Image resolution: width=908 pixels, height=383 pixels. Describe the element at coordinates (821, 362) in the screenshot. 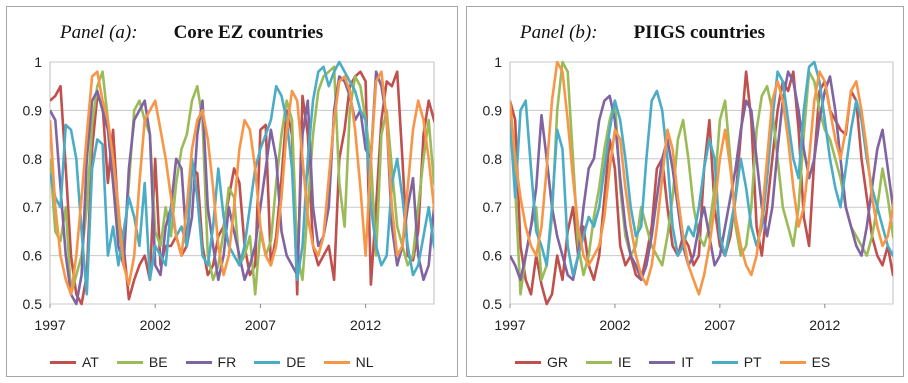

I see `legend-label: ES` at that location.